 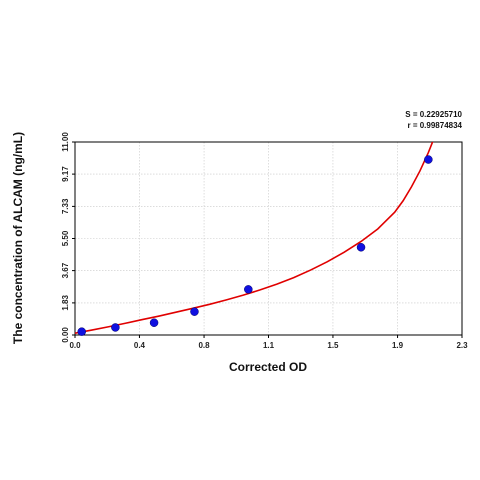 I want to click on y-tick-label: 5.50, so click(x=65, y=238).